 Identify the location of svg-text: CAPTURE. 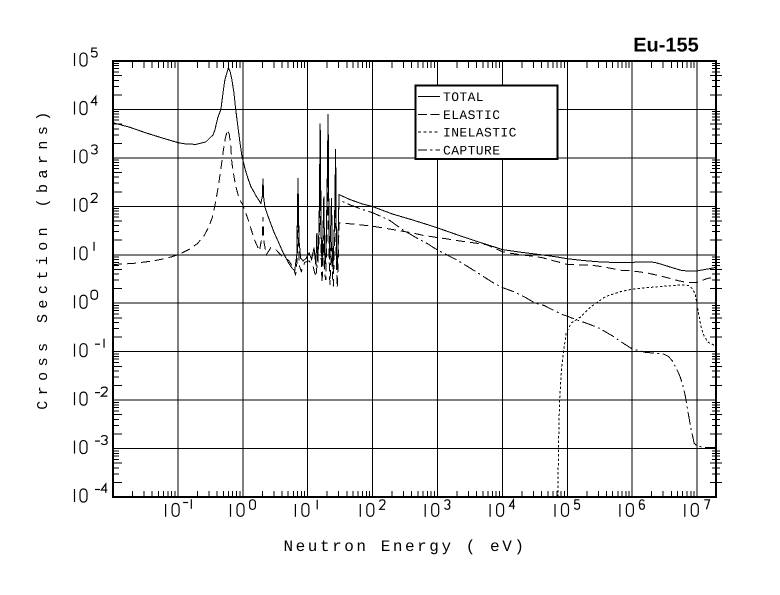
(471, 151).